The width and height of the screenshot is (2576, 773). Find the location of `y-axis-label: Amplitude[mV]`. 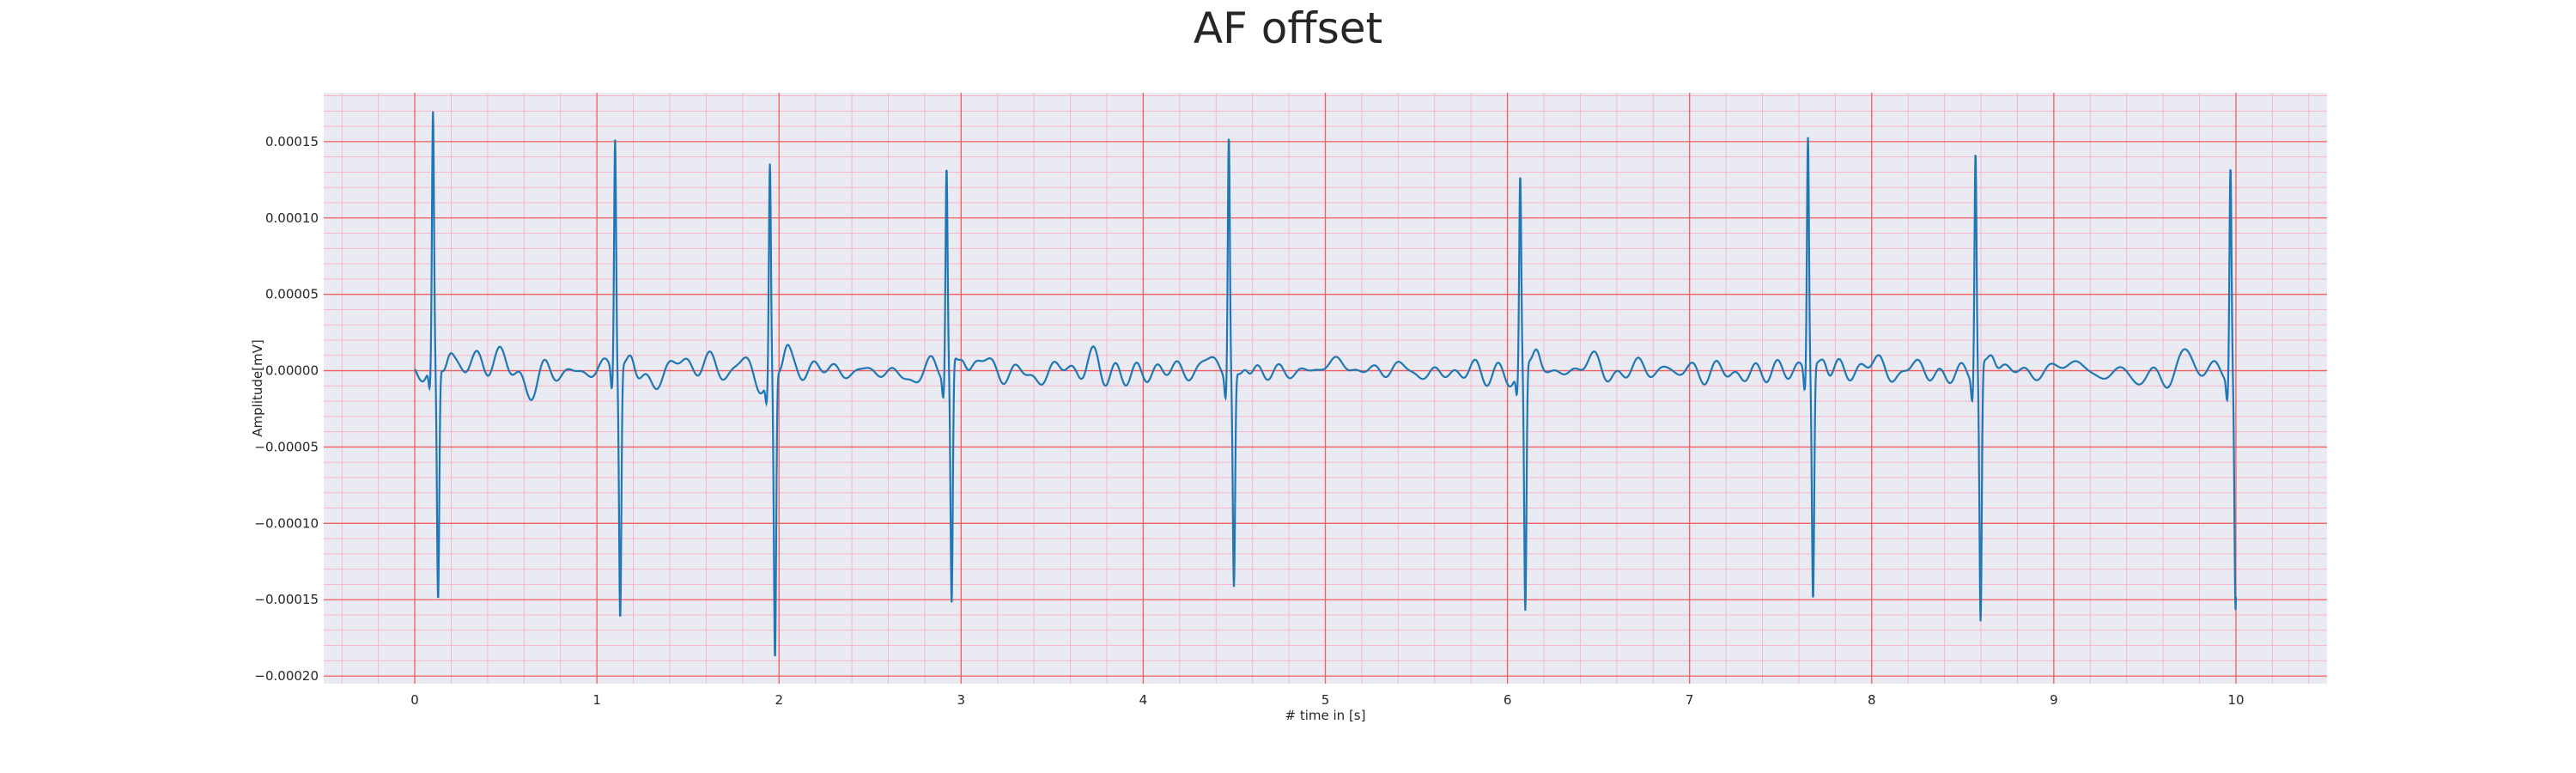

y-axis-label: Amplitude[mV] is located at coordinates (258, 387).